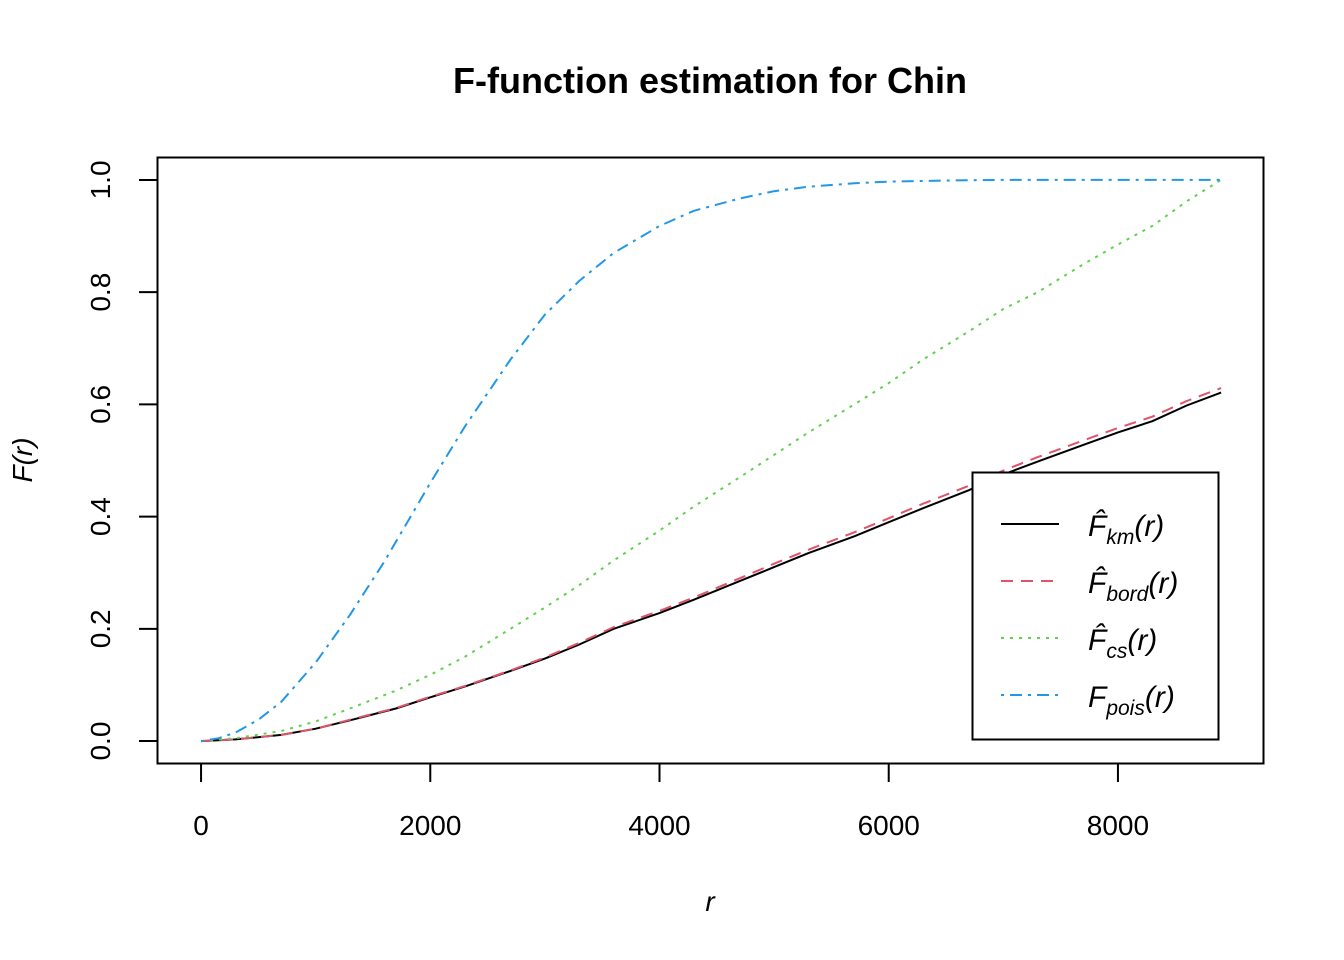  Describe the element at coordinates (1089, 615) in the screenshot. I see `legend-items: F̂km(r) F̂bord(r) F̂cs(r) Fpois(r)` at that location.